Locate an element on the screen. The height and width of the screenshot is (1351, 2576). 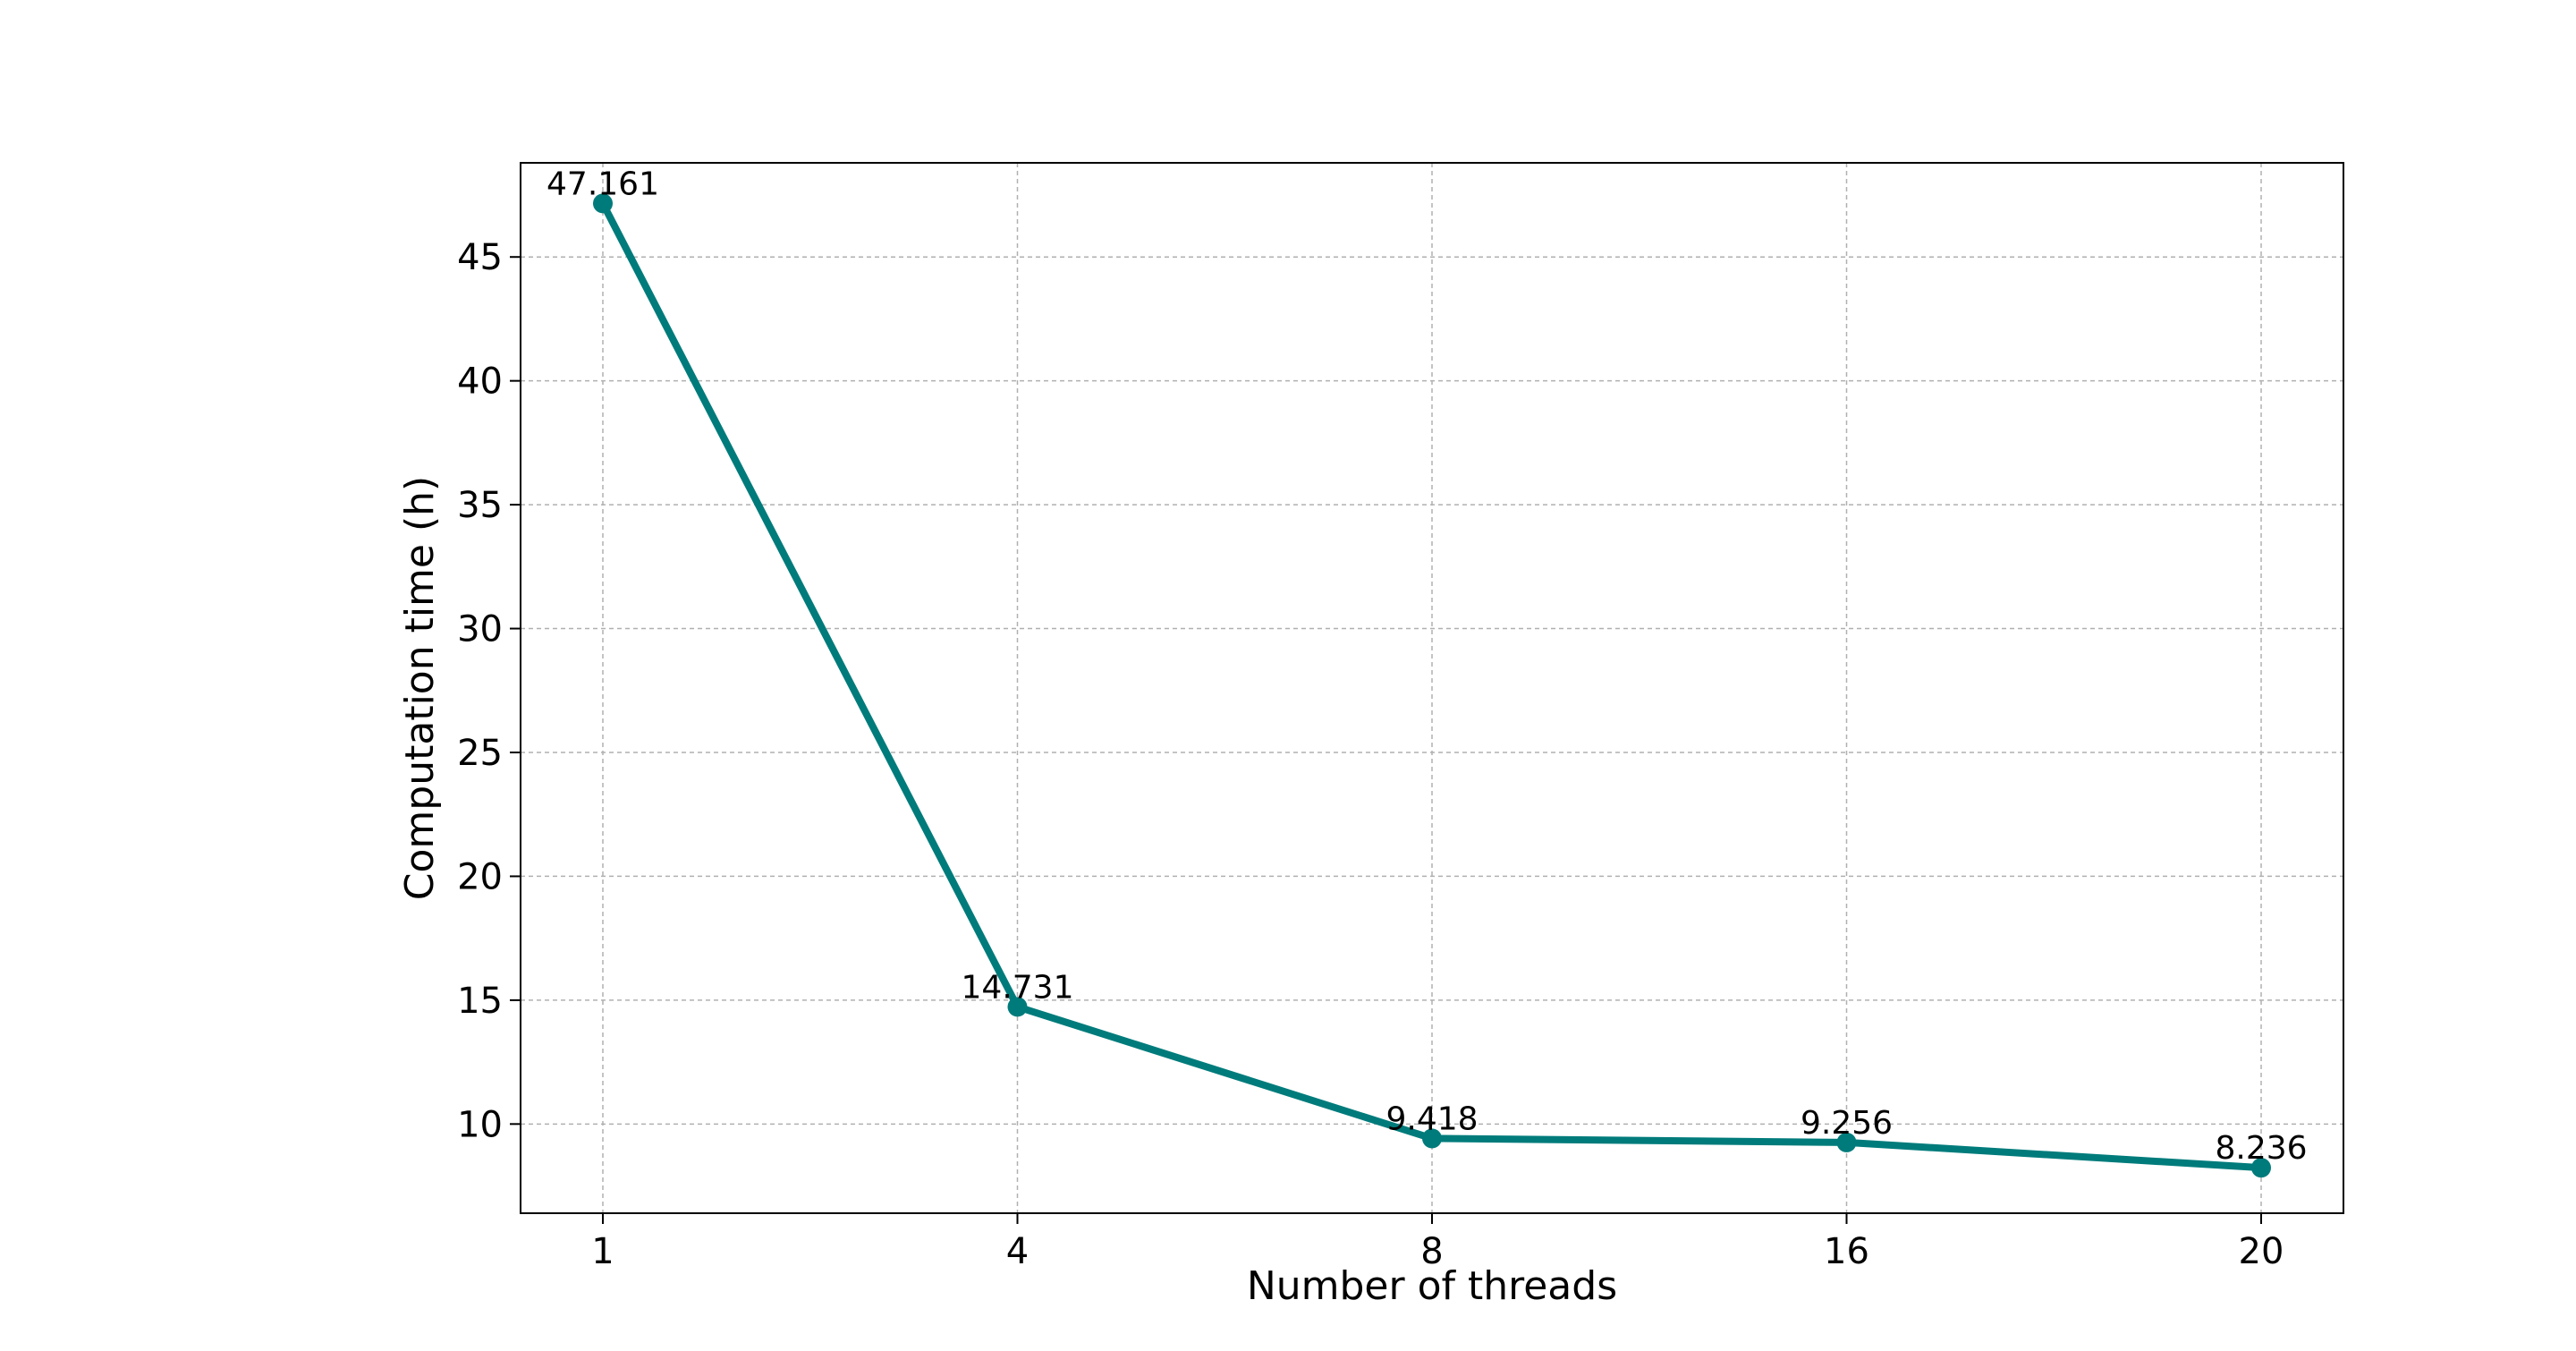
x-tick-label: 20 is located at coordinates (2261, 1252).